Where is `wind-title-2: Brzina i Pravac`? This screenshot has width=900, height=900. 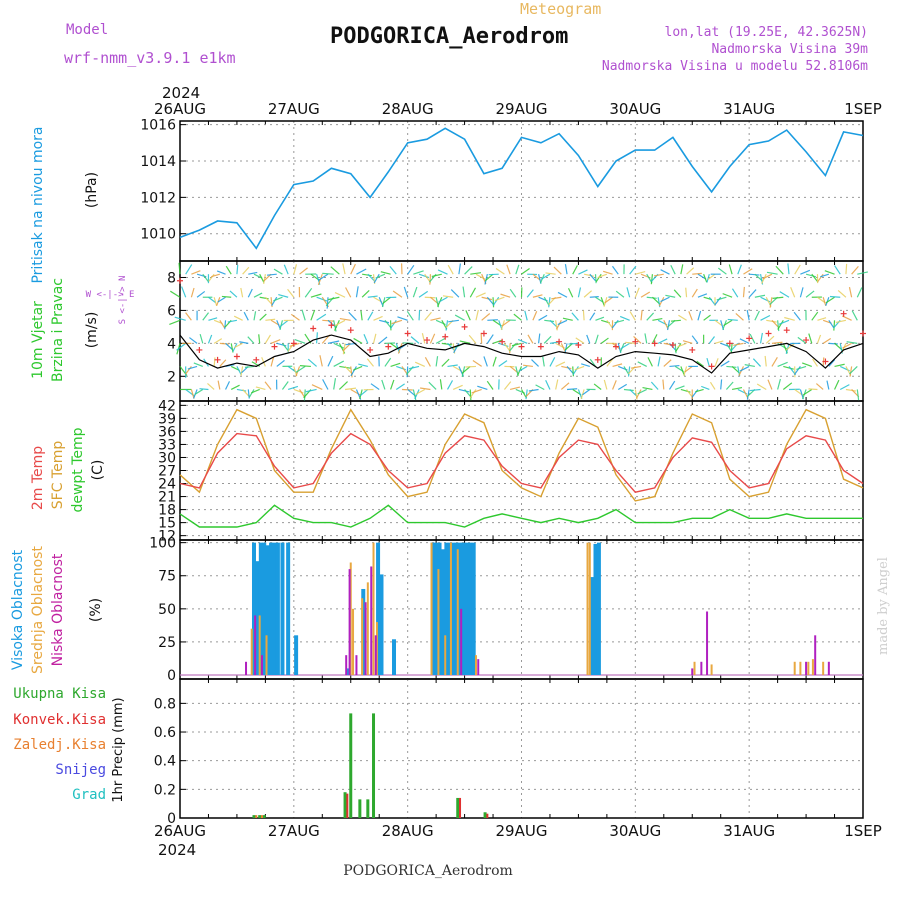
wind-title-2: Brzina i Pravac is located at coordinates (58, 330).